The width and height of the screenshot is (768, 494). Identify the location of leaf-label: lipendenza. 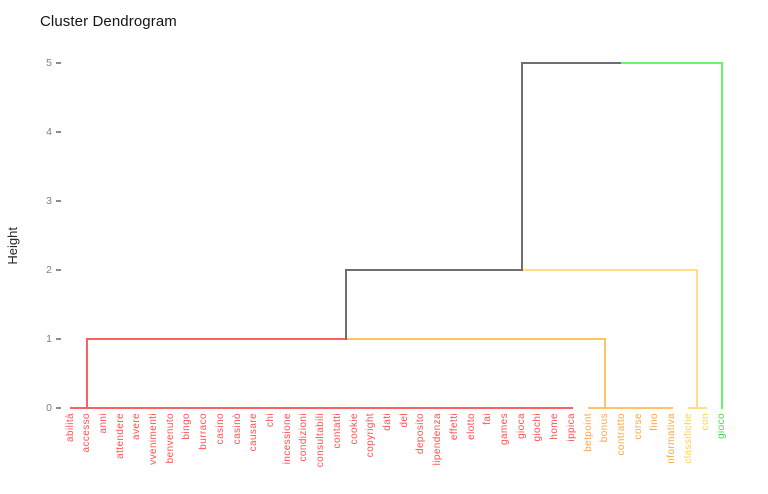
(438, 439).